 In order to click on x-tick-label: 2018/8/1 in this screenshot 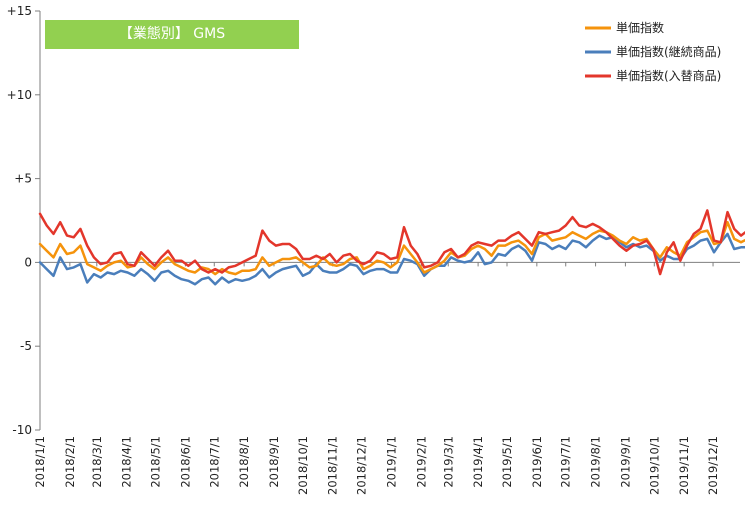, I will do `click(244, 462)`.